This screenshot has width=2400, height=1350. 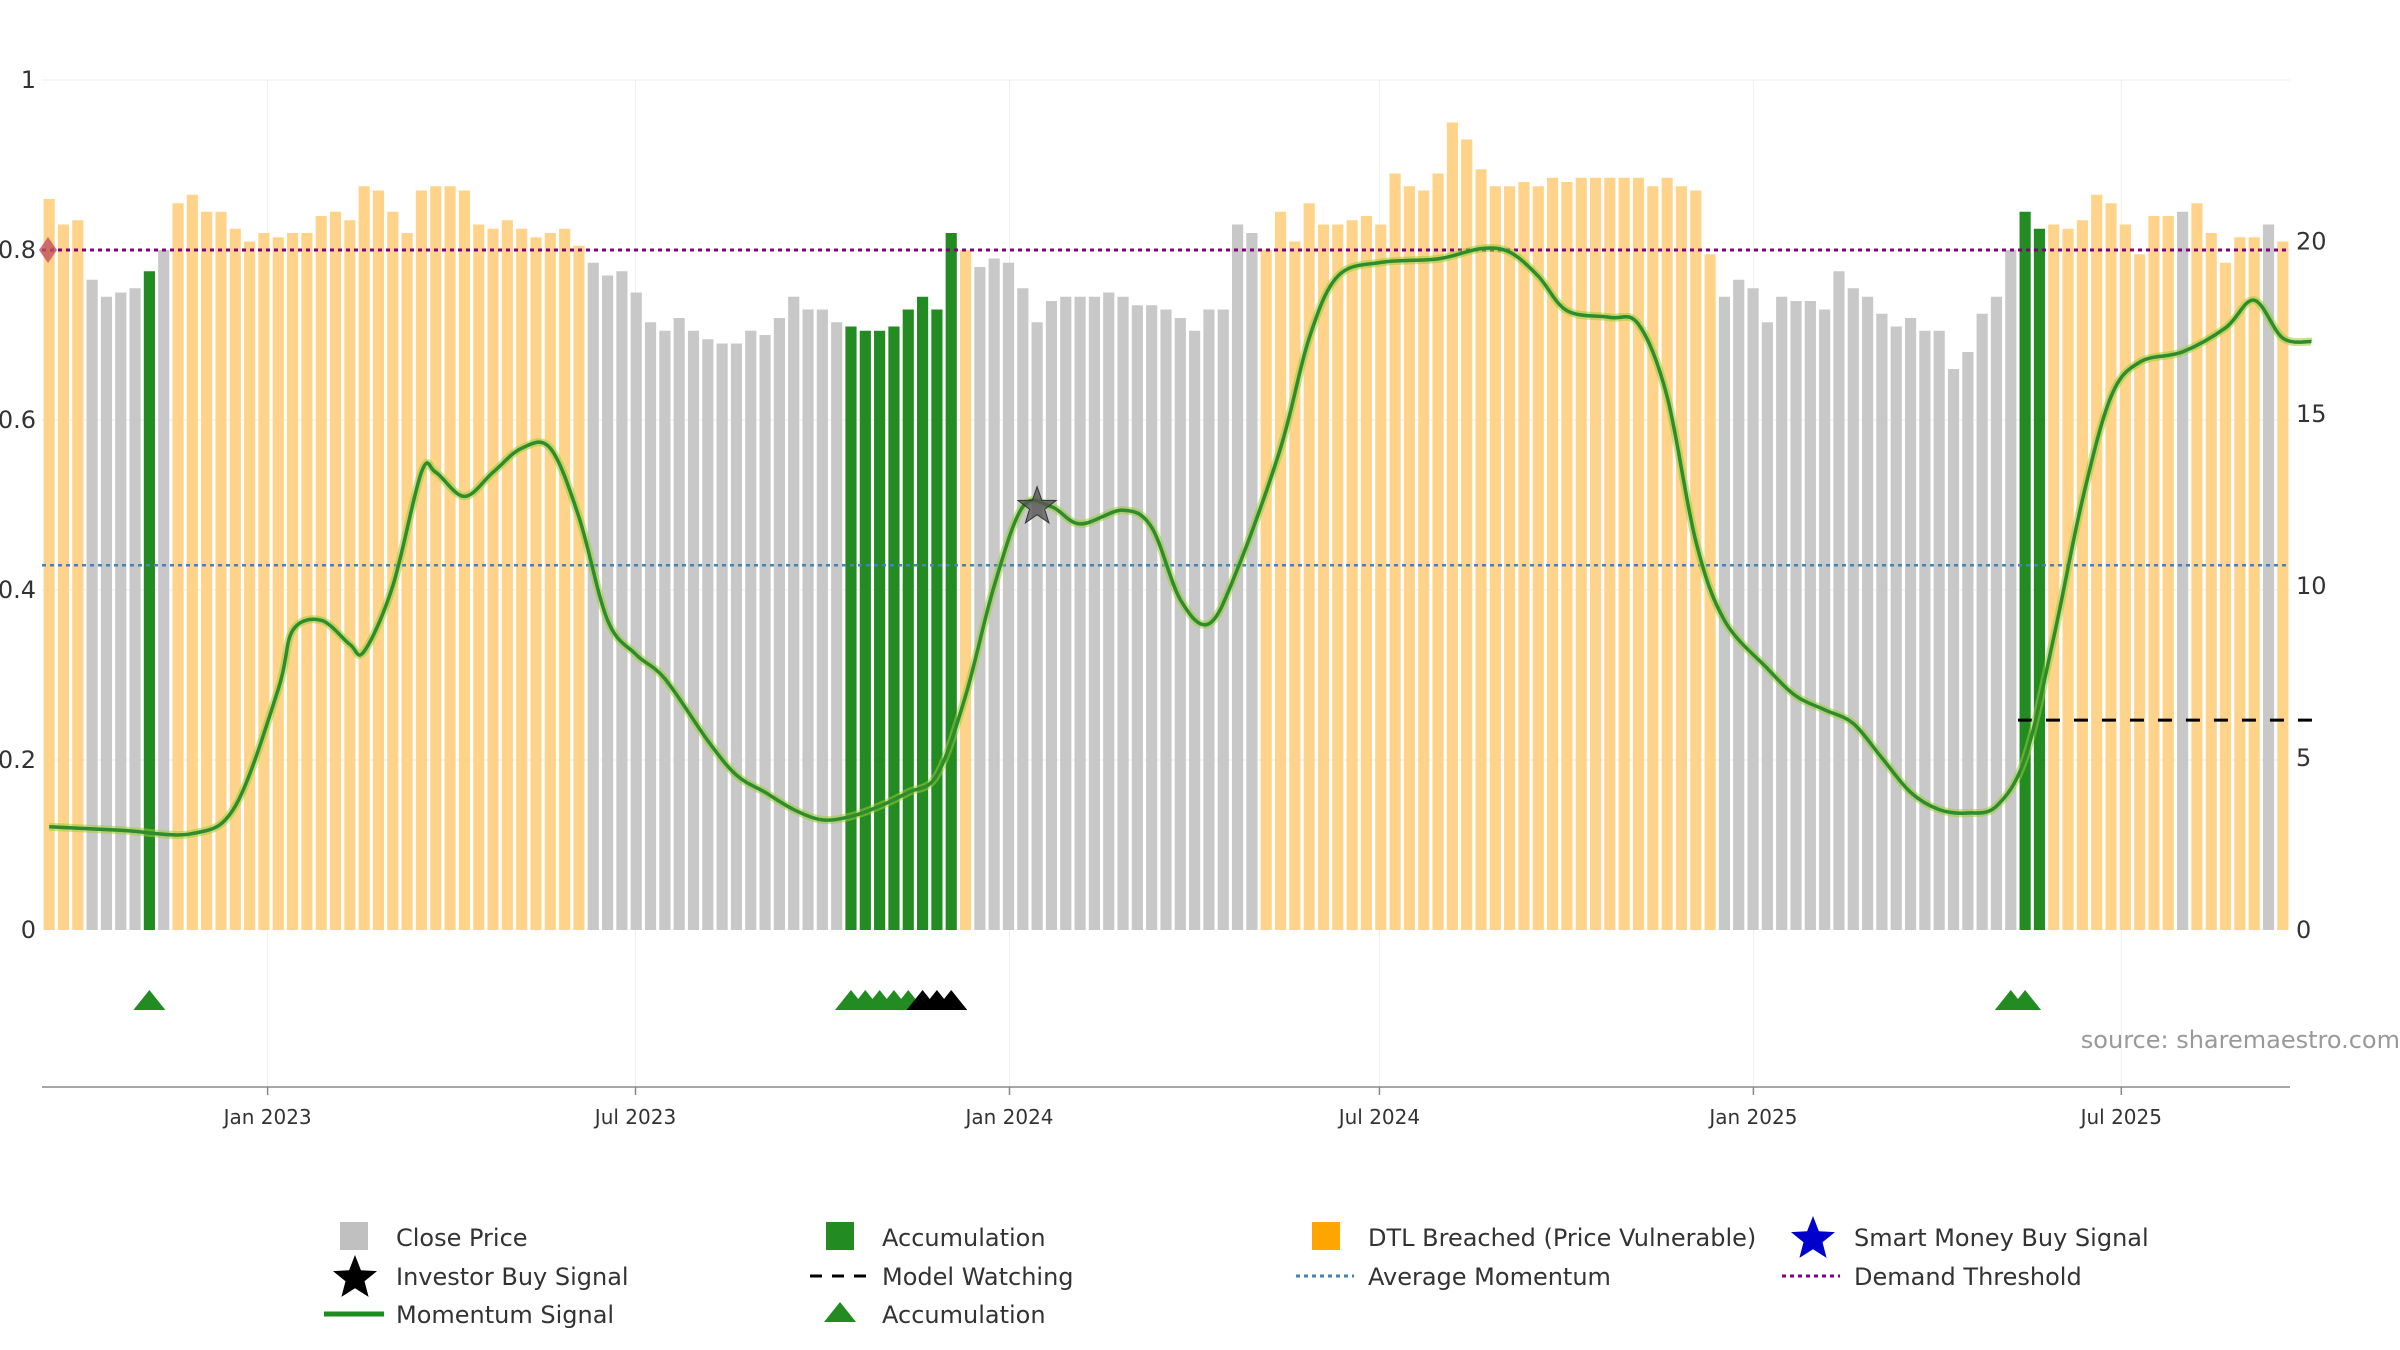 I want to click on left-axis-ticks: 0 0.2 0.4 0.6 0.8 1, so click(x=18, y=505).